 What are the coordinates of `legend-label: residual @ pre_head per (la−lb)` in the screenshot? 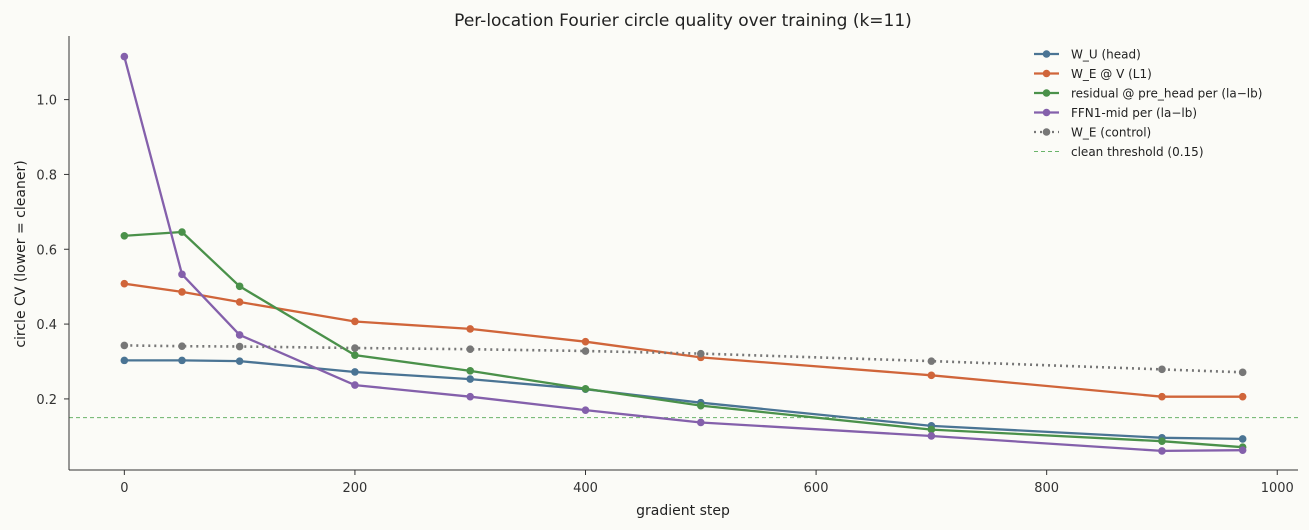 It's located at (1166, 94).